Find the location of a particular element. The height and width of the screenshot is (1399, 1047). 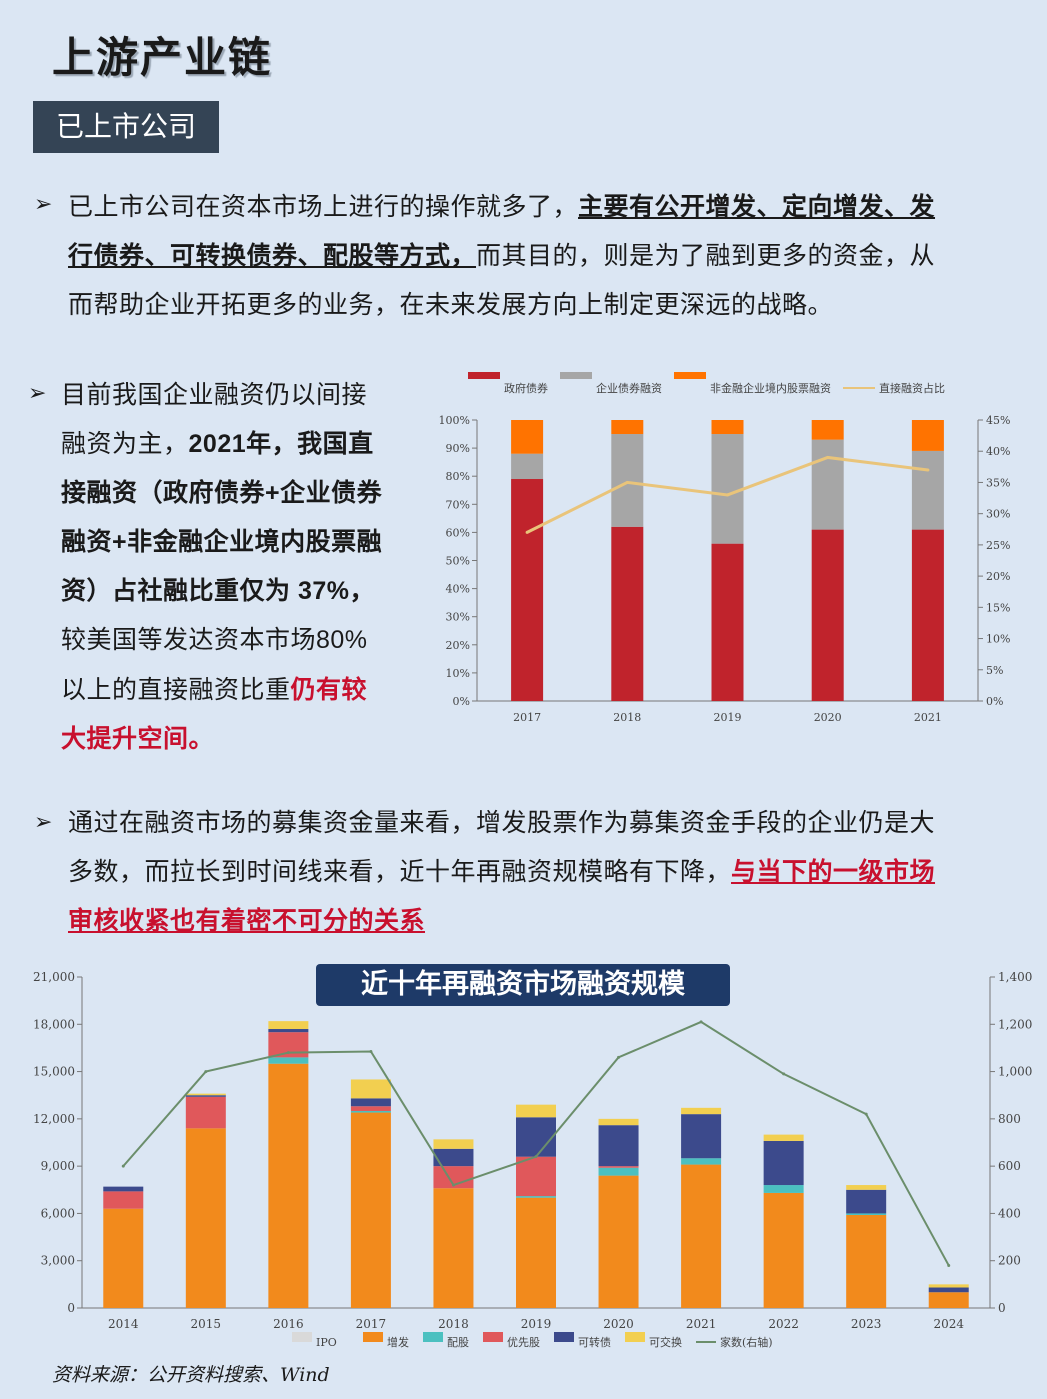

y-tick-label: 9,000 is located at coordinates (58, 1166).